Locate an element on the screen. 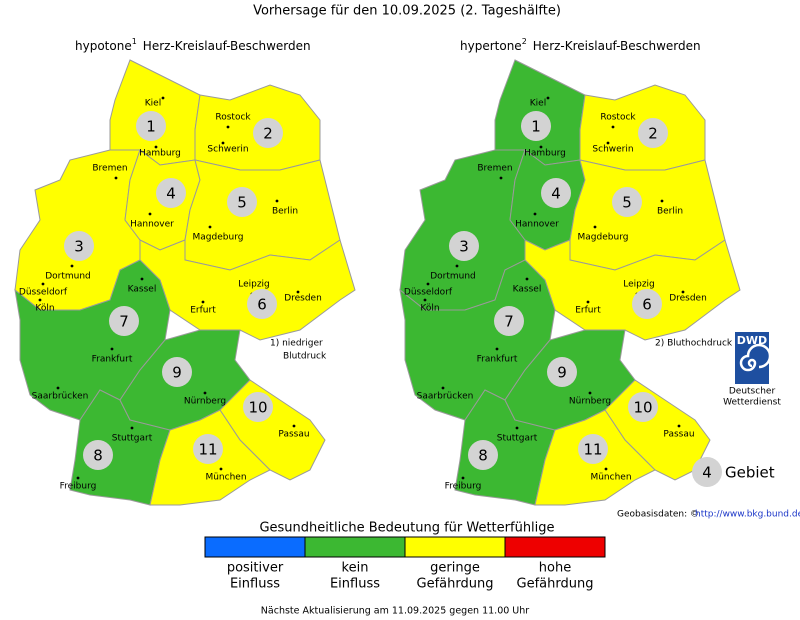 The image size is (800, 620). legend-label: hohe is located at coordinates (555, 568).